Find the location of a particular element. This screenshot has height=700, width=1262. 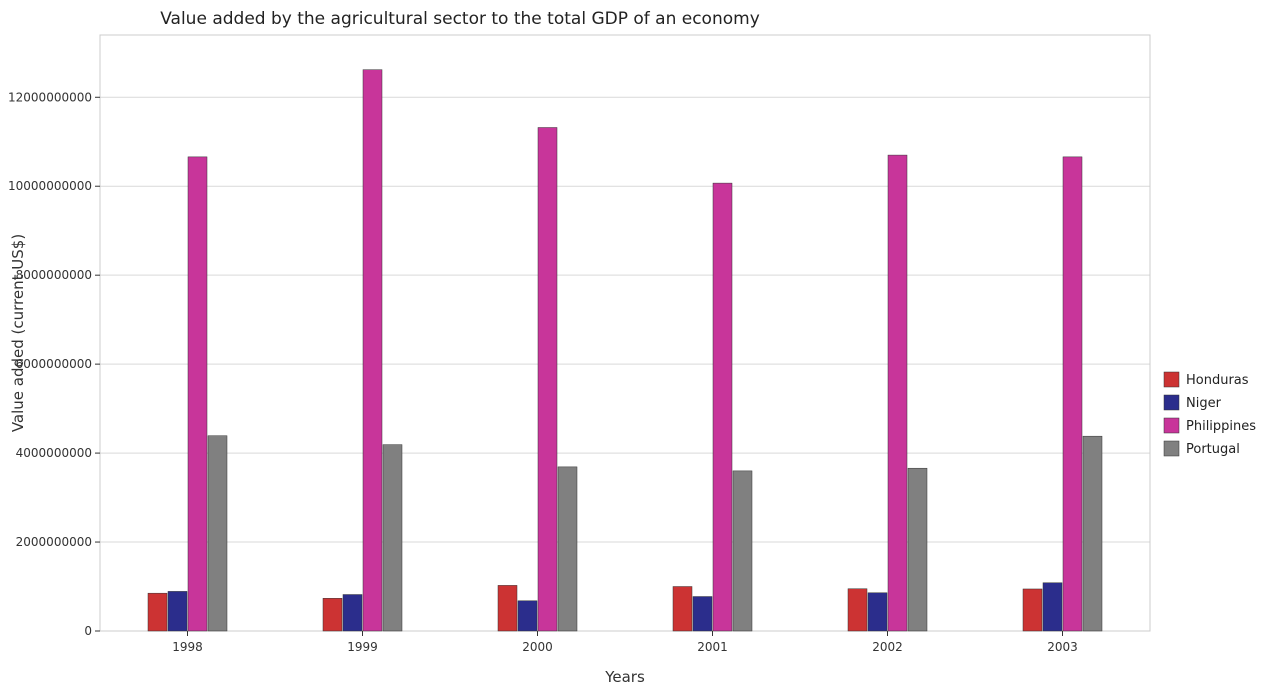

legend-swatch-portugal is located at coordinates (1171, 448).